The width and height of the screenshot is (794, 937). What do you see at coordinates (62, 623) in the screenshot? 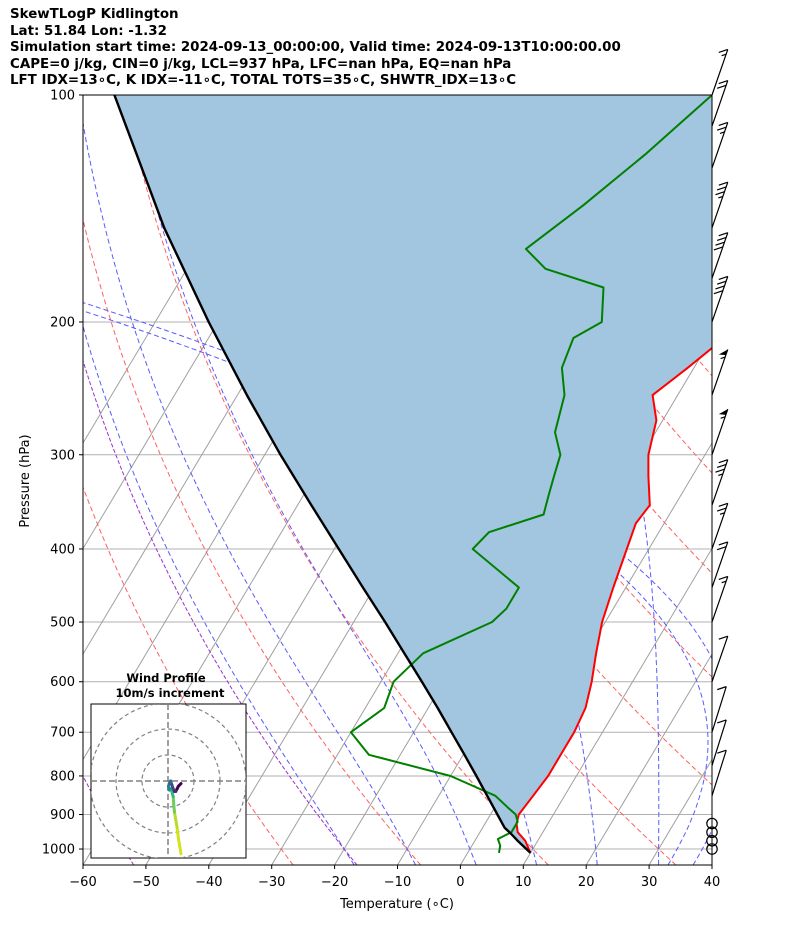
I see `y-tick-label: 500` at bounding box center [62, 623].